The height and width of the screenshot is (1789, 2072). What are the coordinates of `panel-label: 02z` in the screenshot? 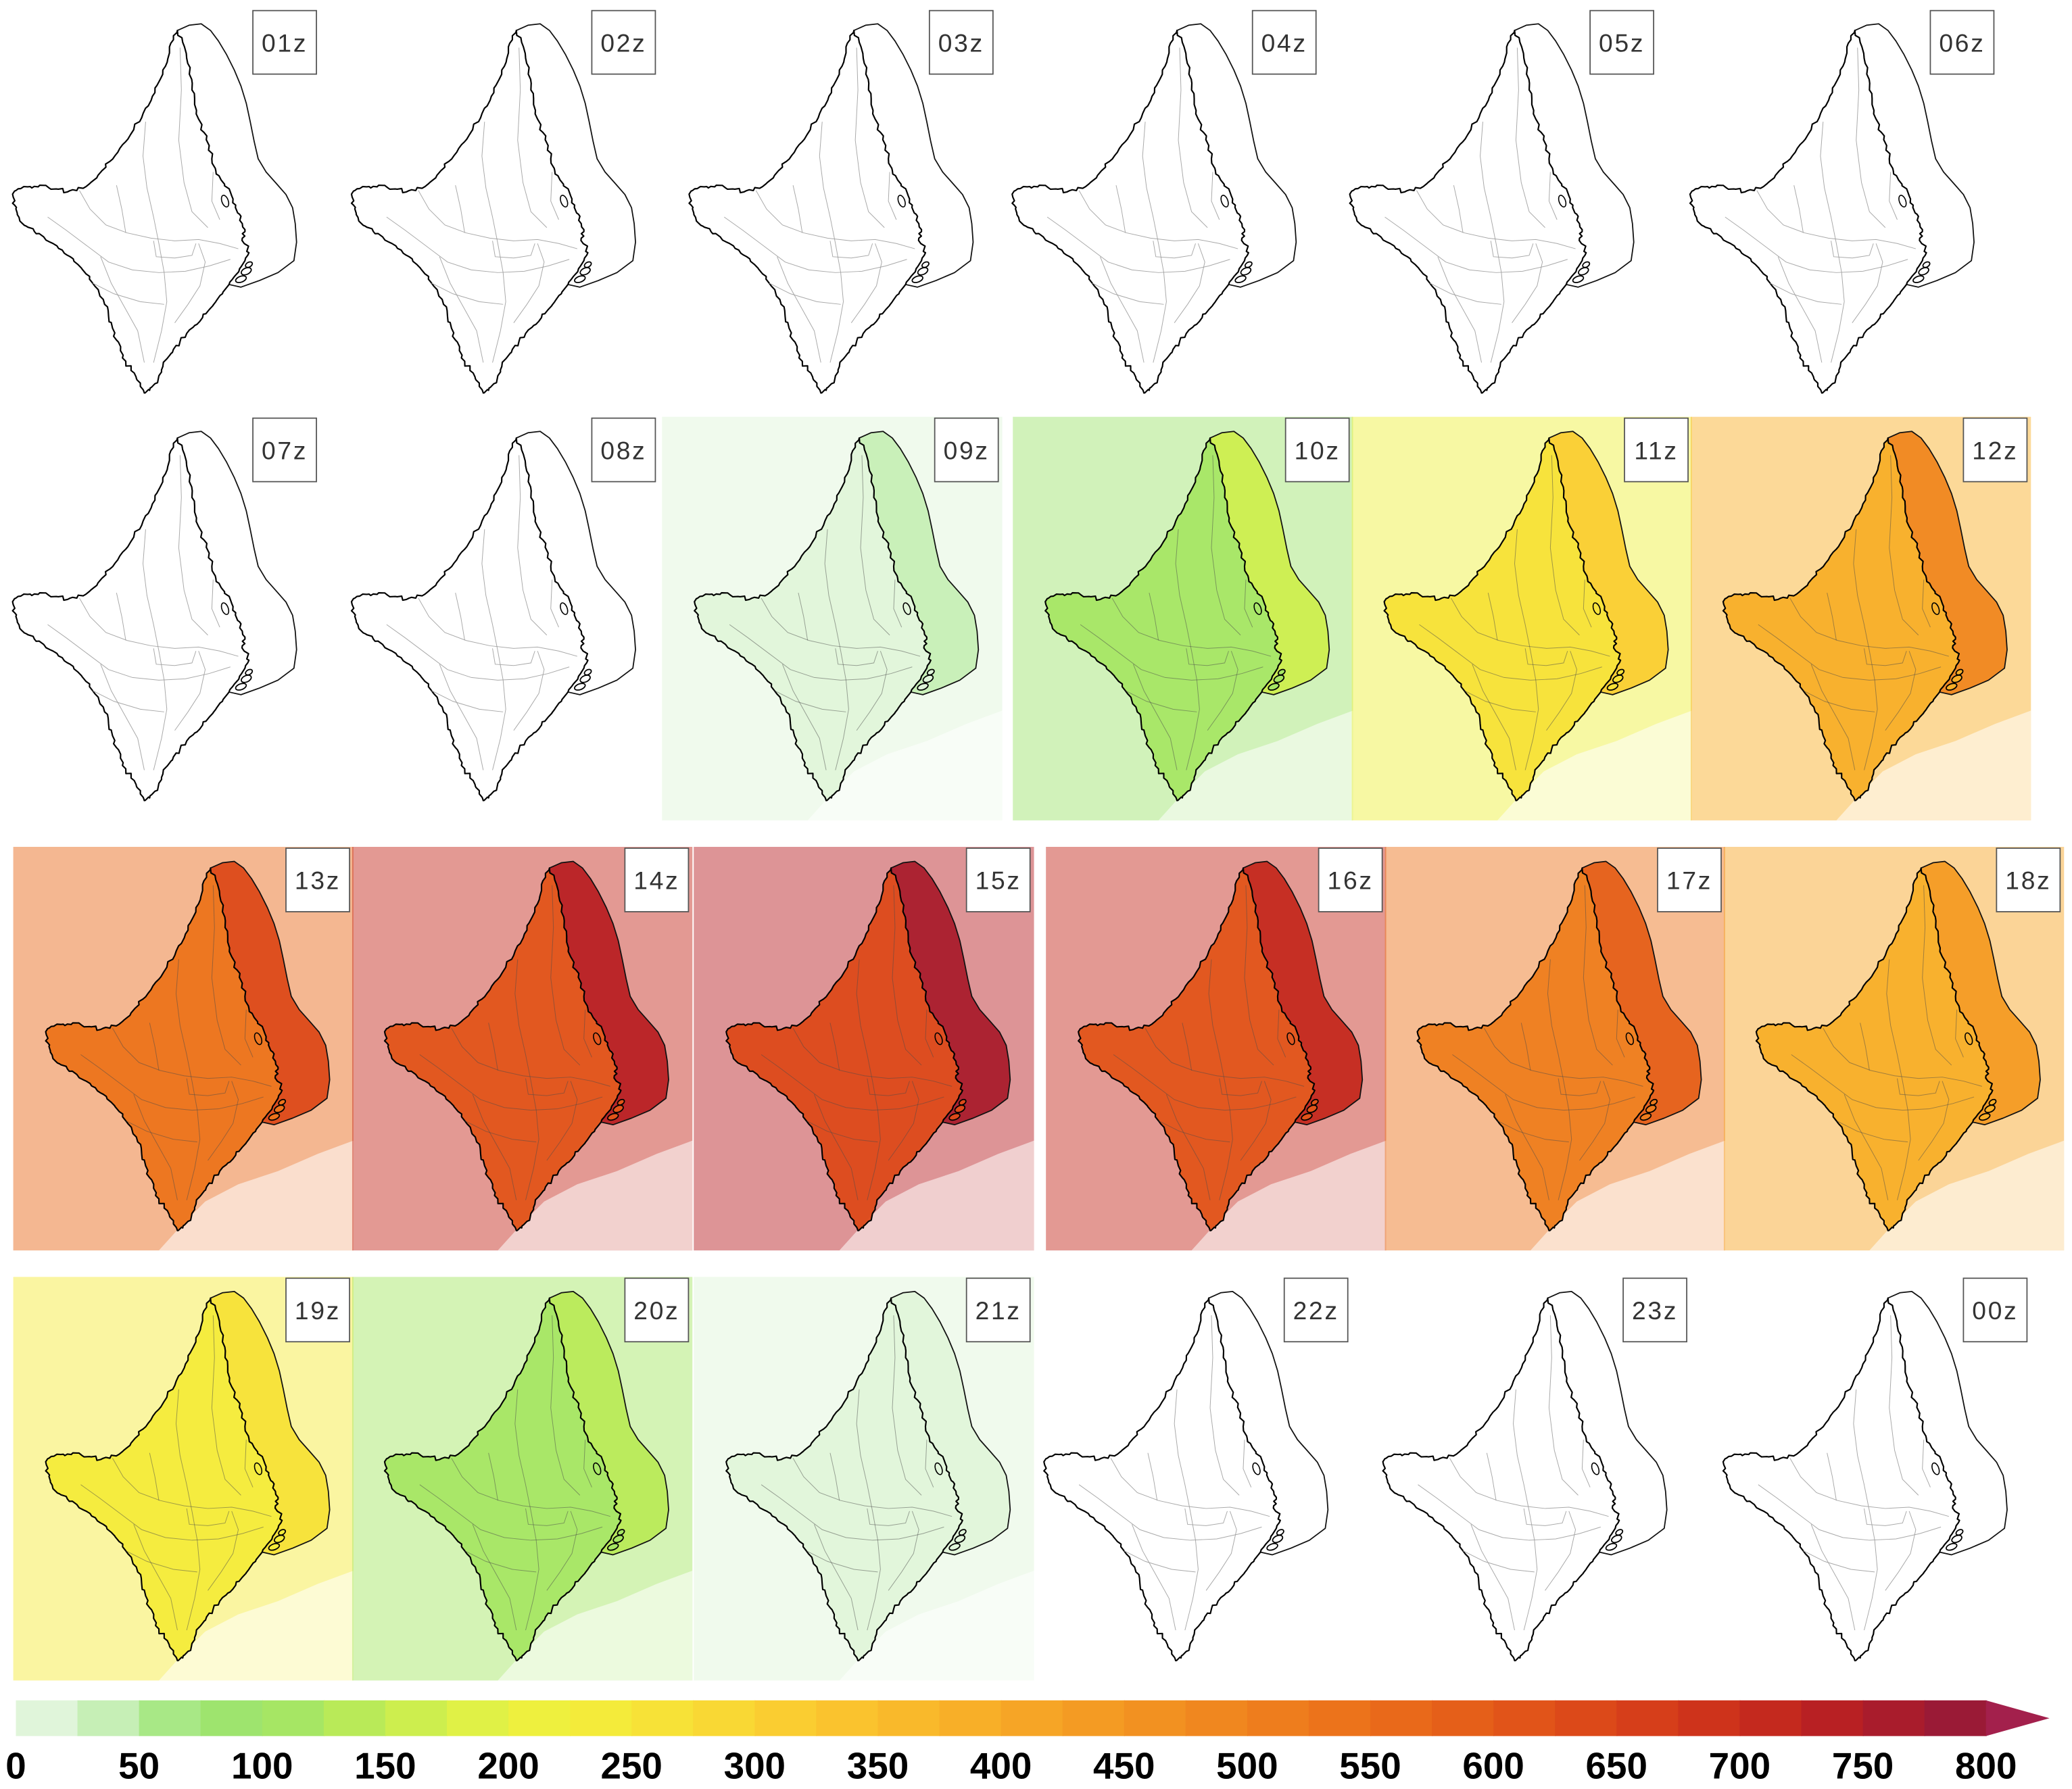 It's located at (623, 42).